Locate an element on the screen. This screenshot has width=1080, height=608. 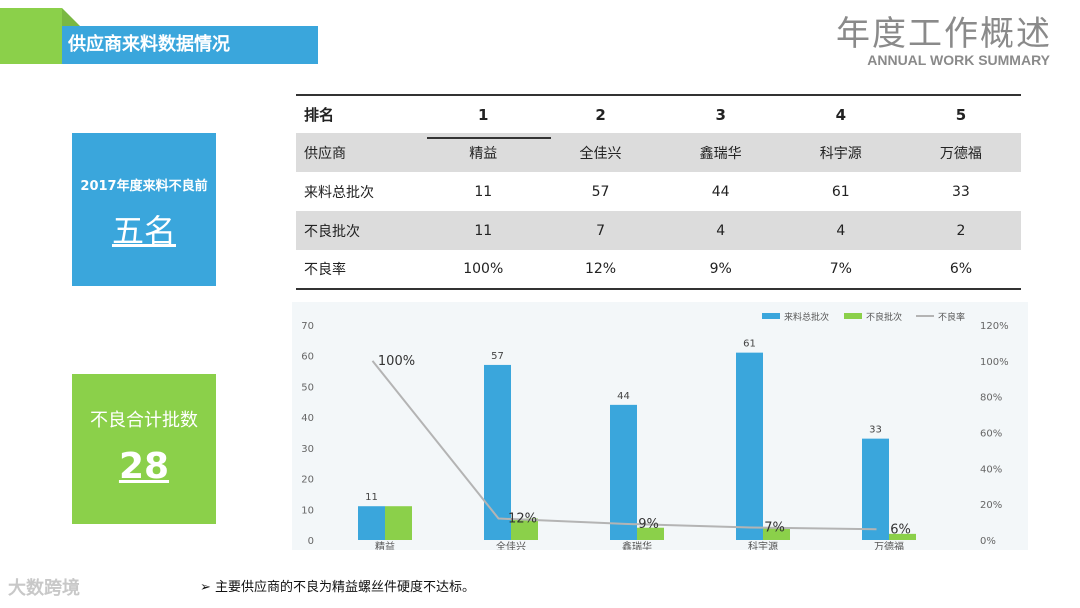
bar-data-label: 11 is located at coordinates (371, 497).